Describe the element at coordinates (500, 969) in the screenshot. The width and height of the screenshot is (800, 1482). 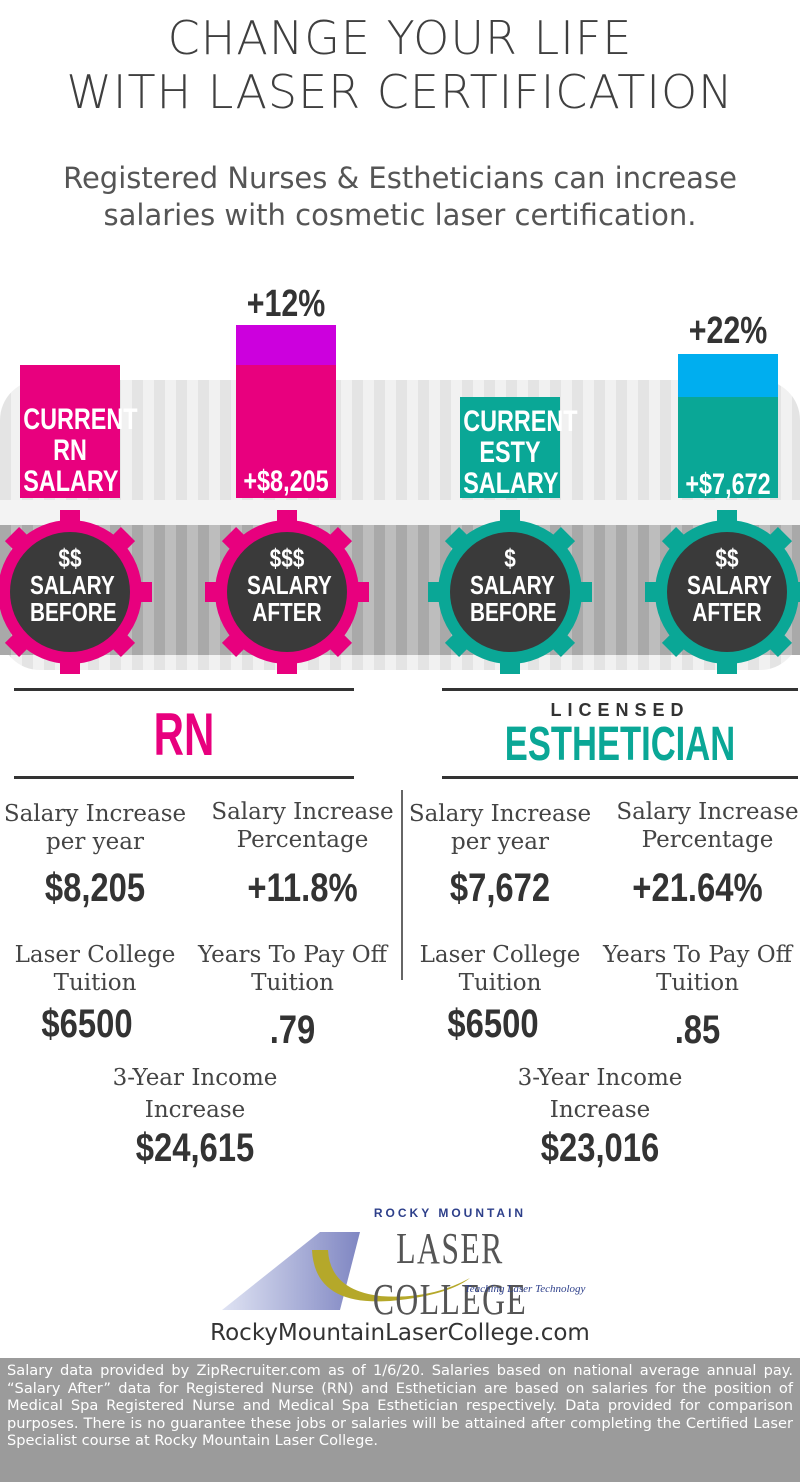
I see `esty-tuition-label: Laser College Tuition` at that location.